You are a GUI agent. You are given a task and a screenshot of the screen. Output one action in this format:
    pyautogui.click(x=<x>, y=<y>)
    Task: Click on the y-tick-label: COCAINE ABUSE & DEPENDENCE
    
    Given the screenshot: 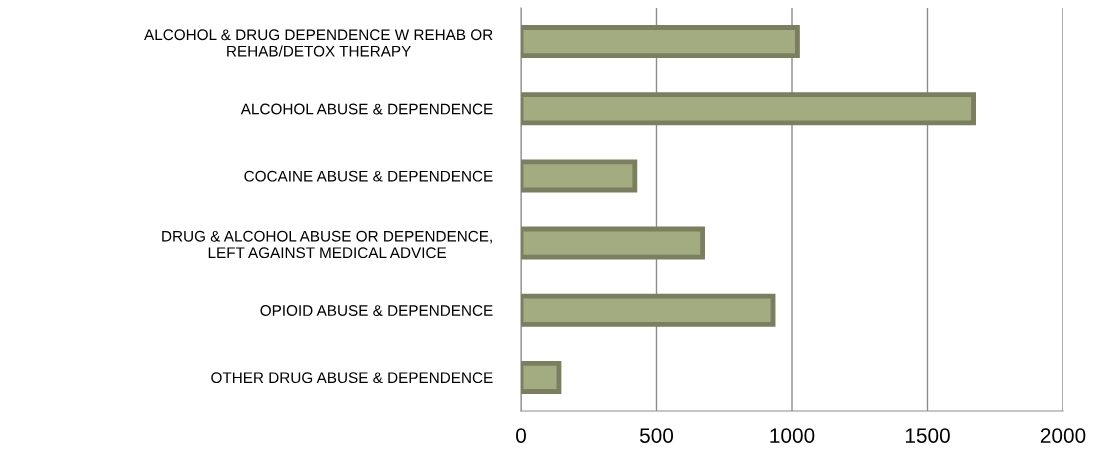 What is the action you would take?
    pyautogui.click(x=368, y=176)
    